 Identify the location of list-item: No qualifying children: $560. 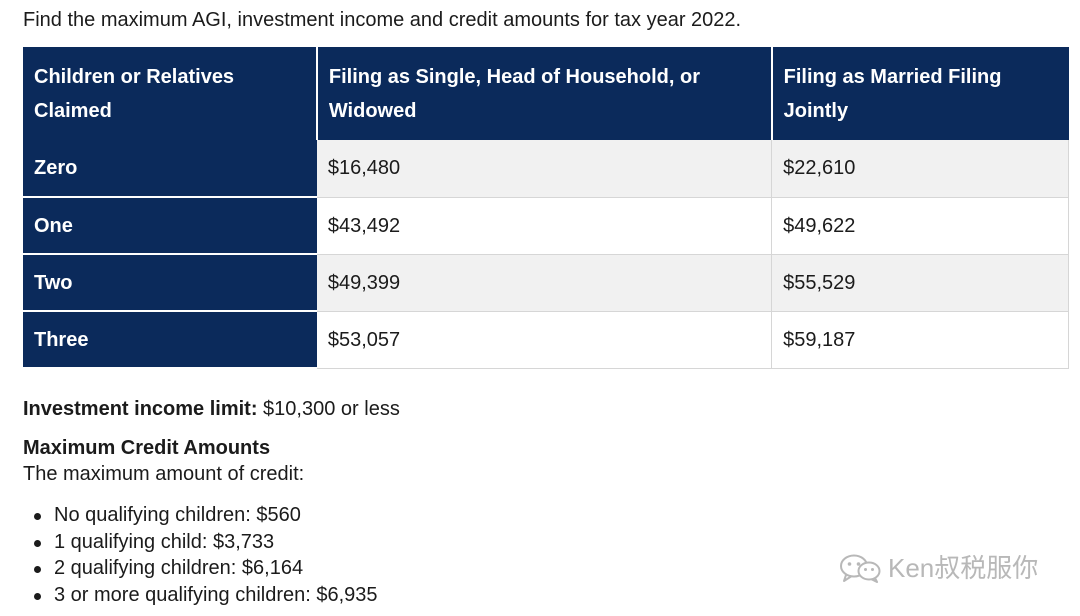
(200, 515).